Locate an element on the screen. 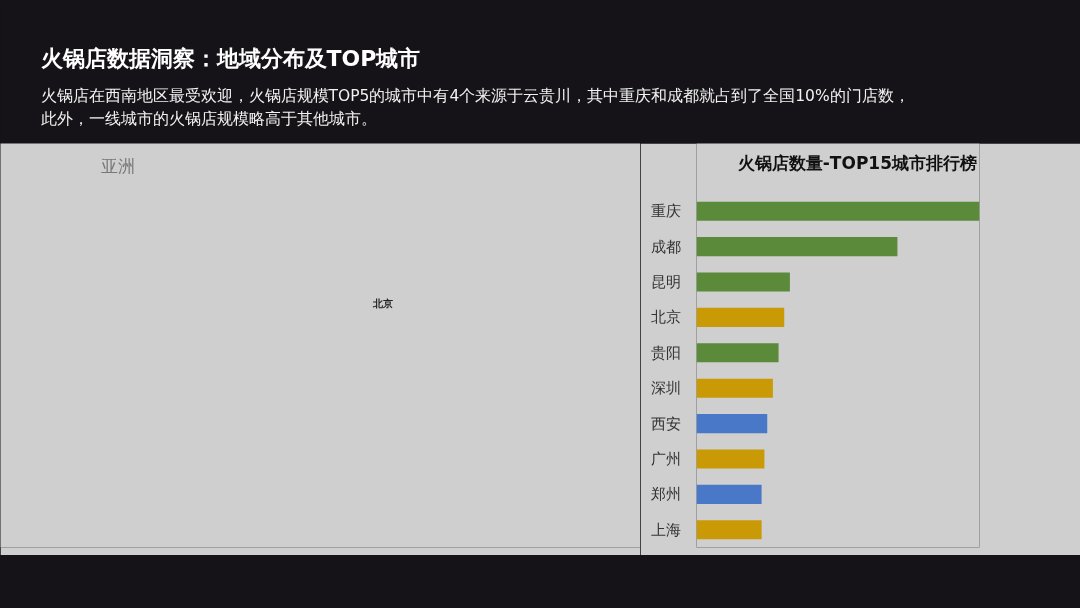  text: 火锅店数据洞察：地域分布及TOP城市 is located at coordinates (230, 58).